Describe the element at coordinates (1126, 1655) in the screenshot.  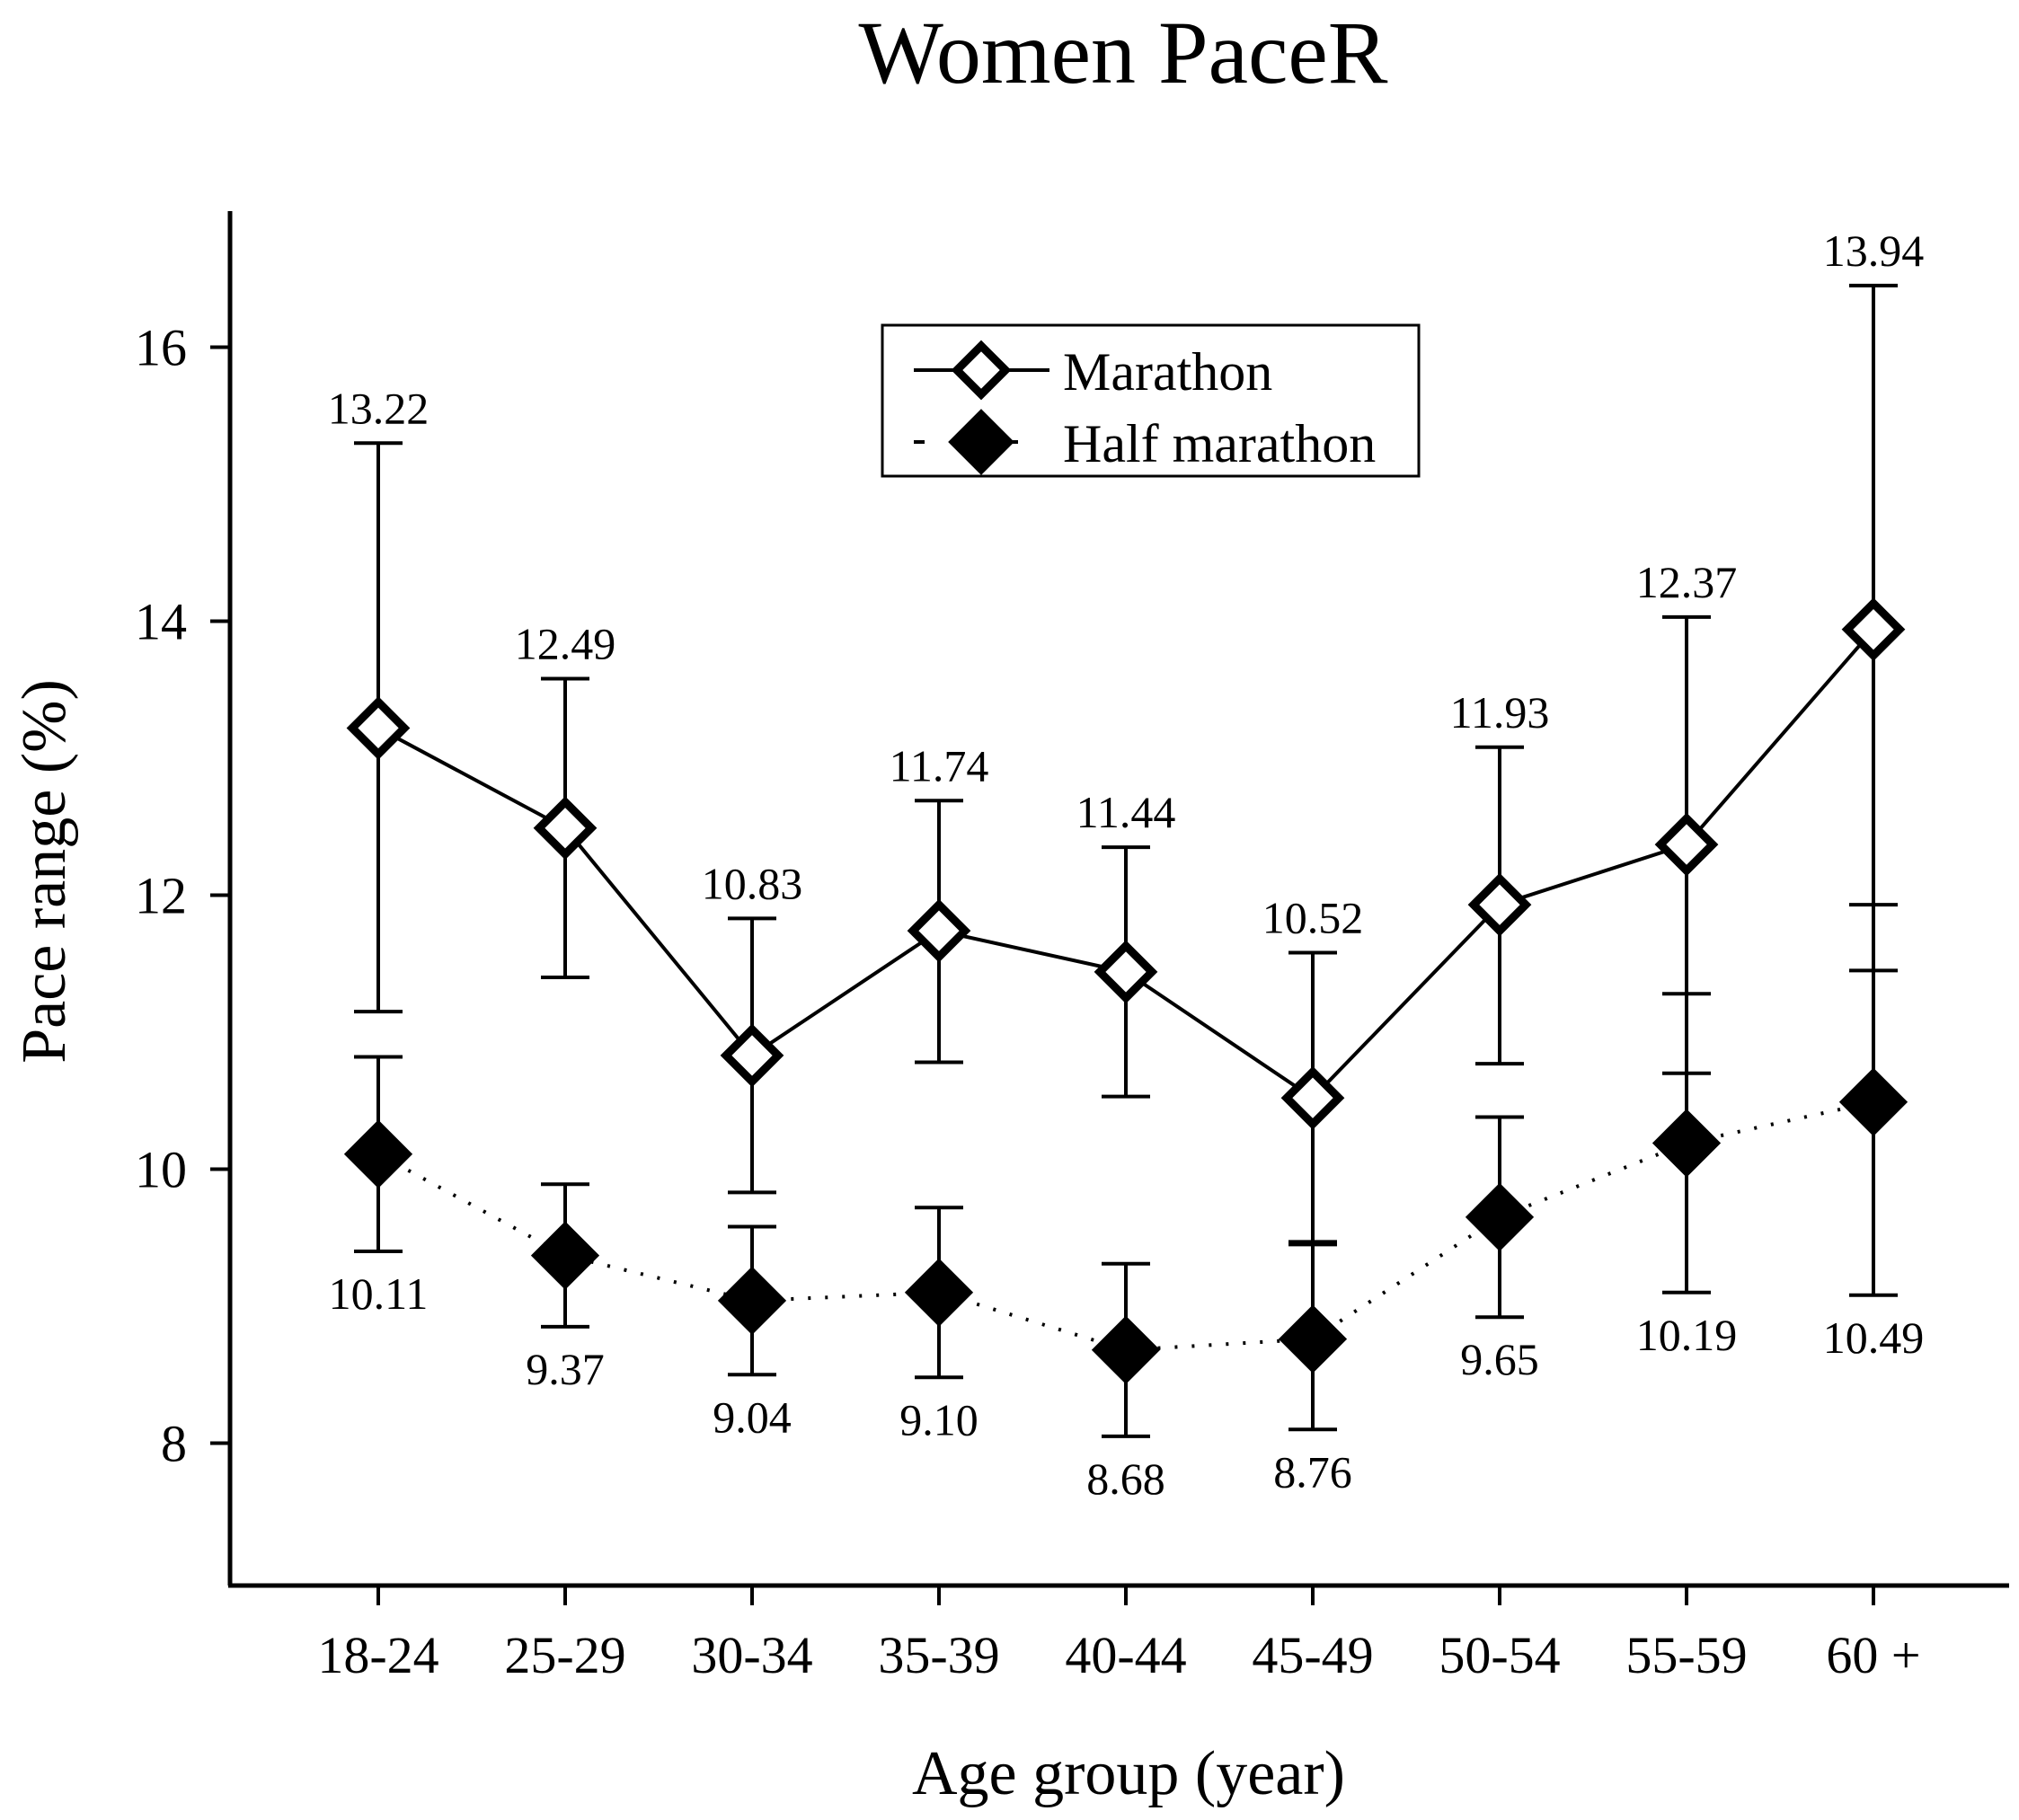
I see `x-tick-label: 40-44` at that location.